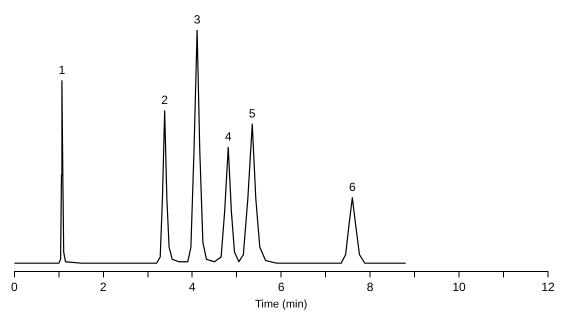 This screenshot has height=323, width=570. What do you see at coordinates (459, 287) in the screenshot?
I see `x-tick-label: 10` at bounding box center [459, 287].